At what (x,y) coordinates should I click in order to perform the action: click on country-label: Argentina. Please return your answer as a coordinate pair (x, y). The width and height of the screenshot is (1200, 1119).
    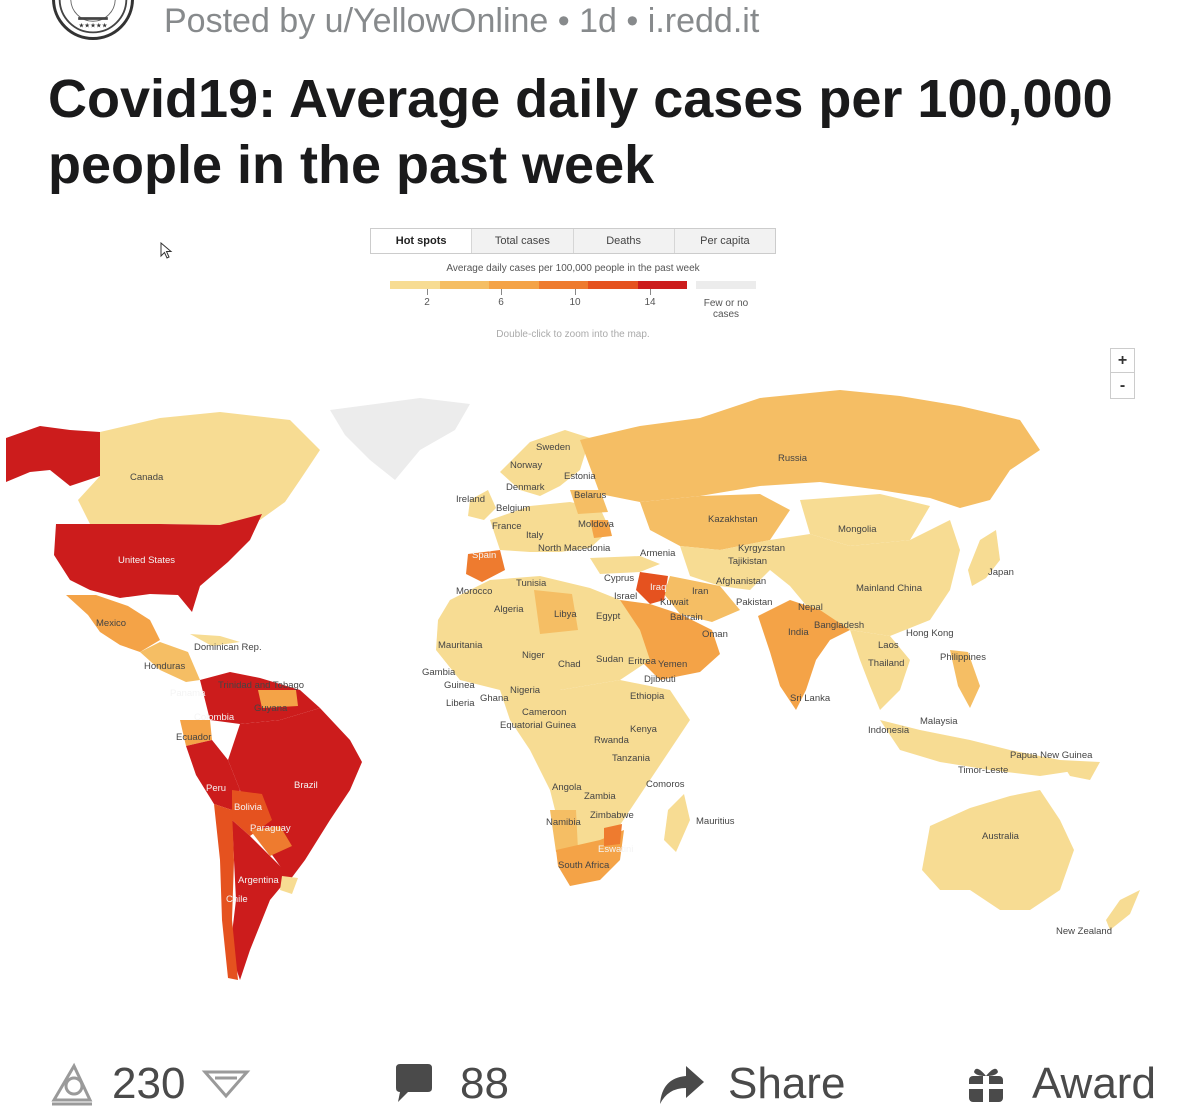
    Looking at the image, I should click on (258, 880).